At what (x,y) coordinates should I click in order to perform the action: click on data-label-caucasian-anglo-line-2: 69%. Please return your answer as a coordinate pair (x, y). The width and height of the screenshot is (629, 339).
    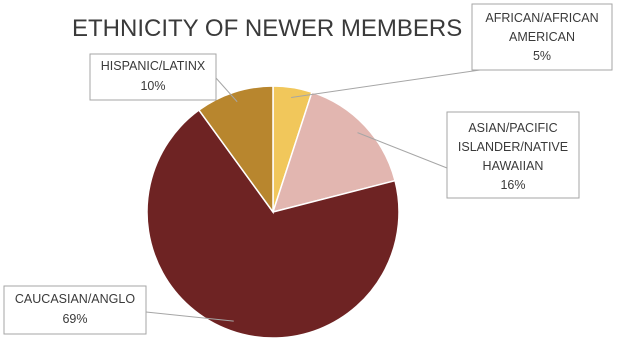
    Looking at the image, I should click on (74, 319).